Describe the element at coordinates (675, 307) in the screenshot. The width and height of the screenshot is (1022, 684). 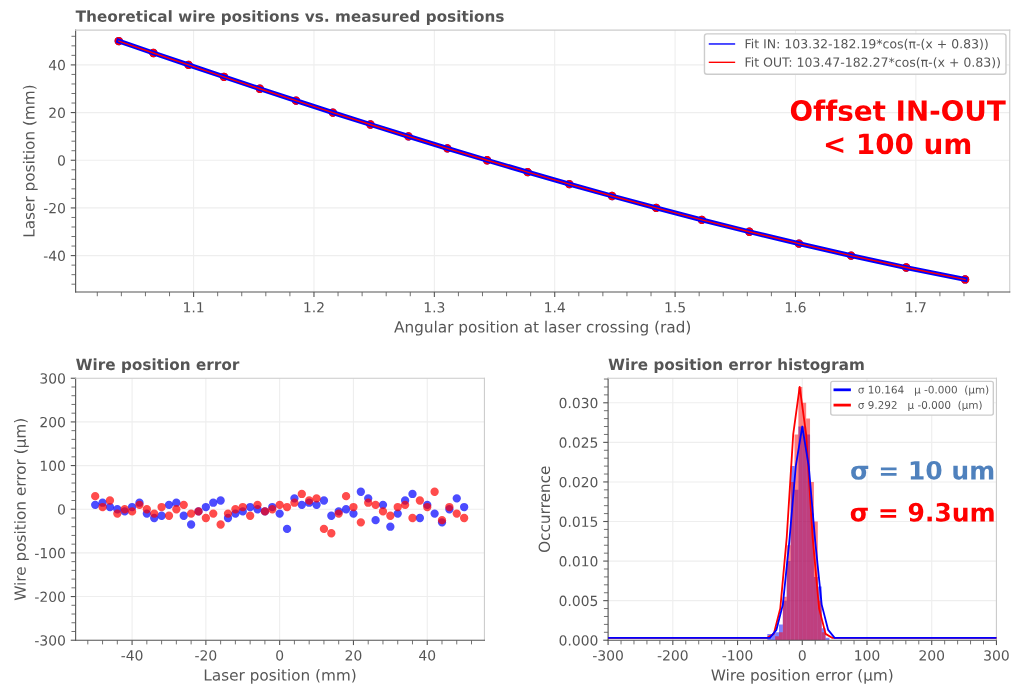
I see `x-tick-label: 1.5` at that location.